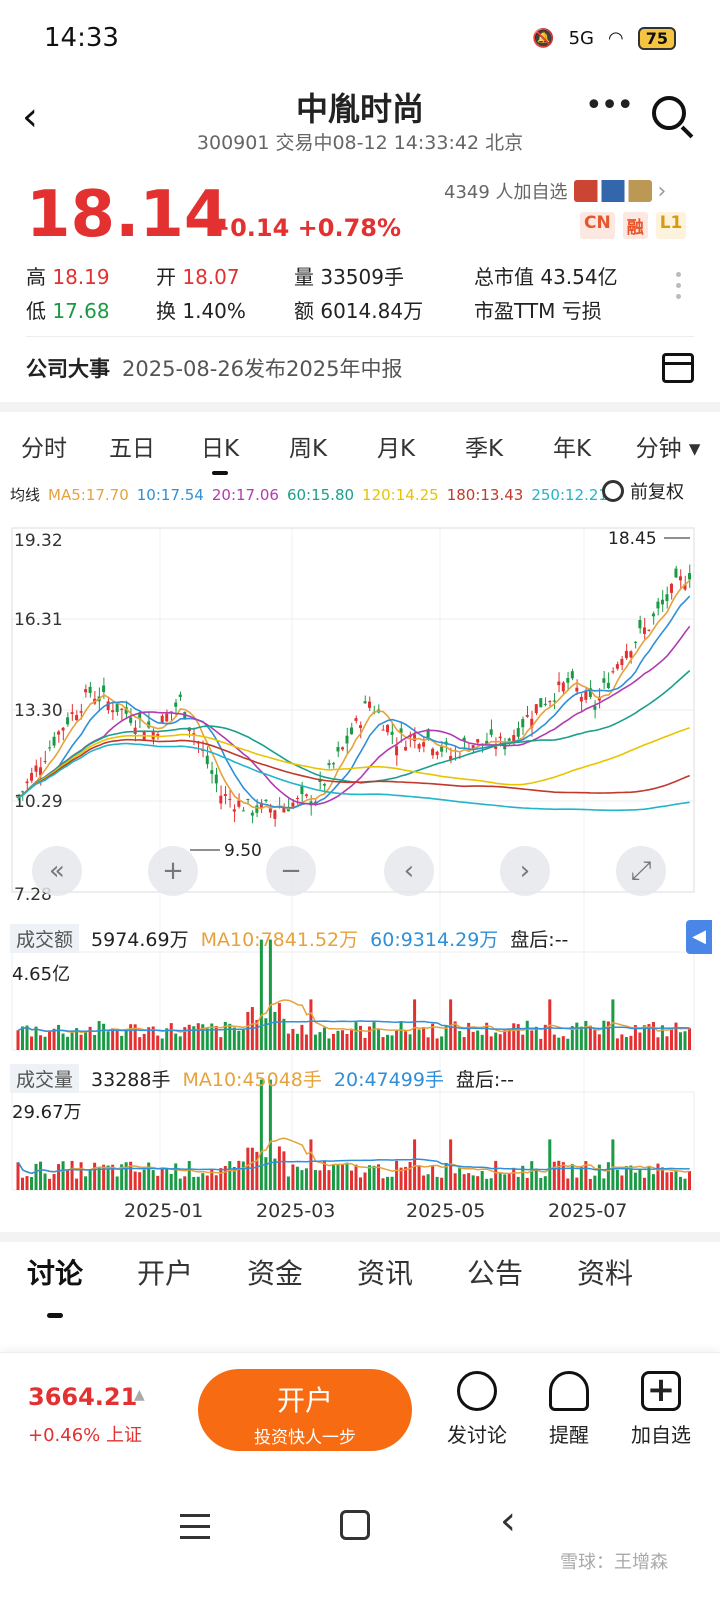  Describe the element at coordinates (132, 449) in the screenshot. I see `tab-kline-1: 五日` at that location.